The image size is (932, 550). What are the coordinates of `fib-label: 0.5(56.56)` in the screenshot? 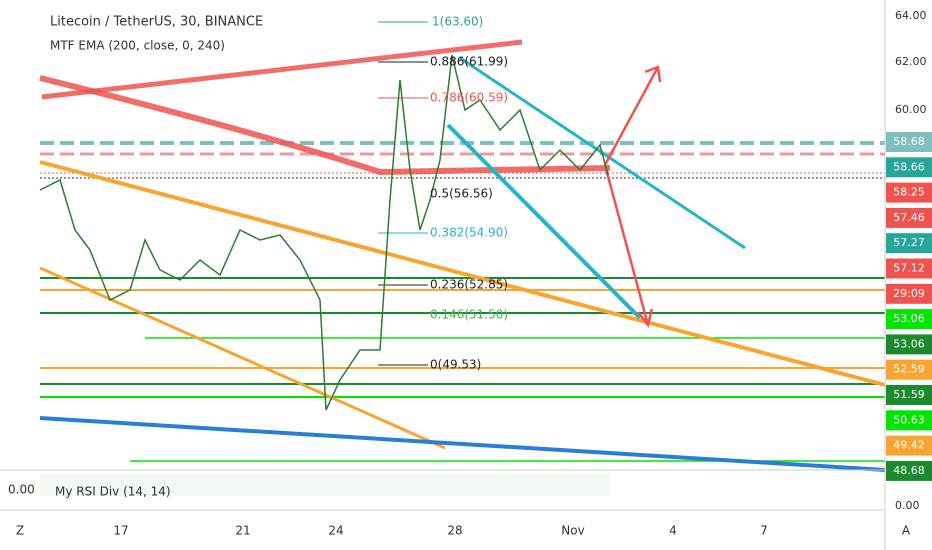 It's located at (461, 194).